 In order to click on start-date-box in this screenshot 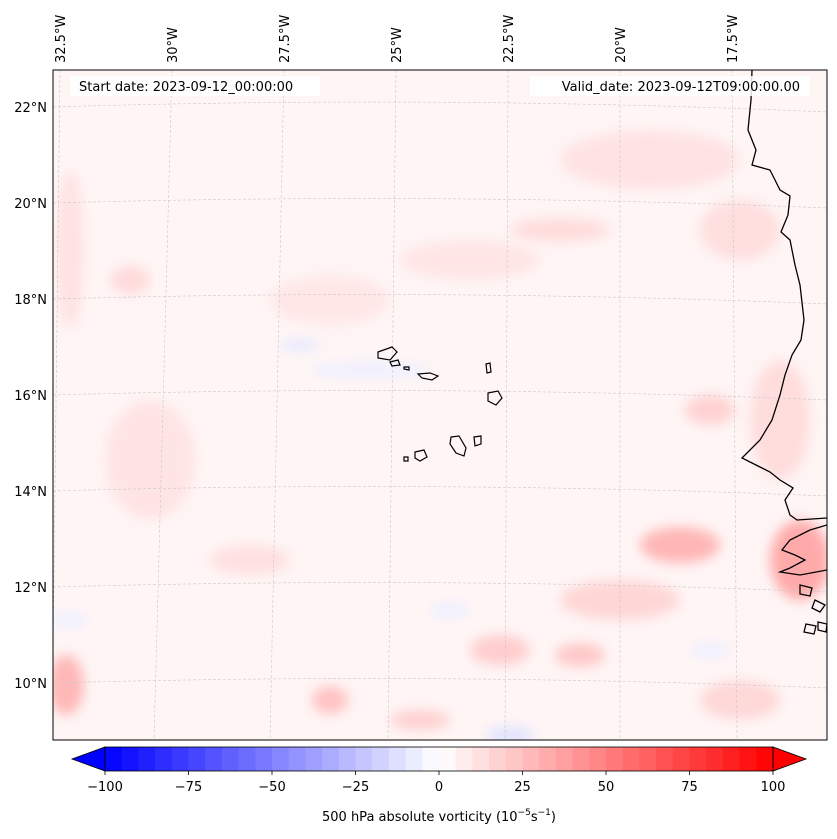, I will do `click(195, 86)`.